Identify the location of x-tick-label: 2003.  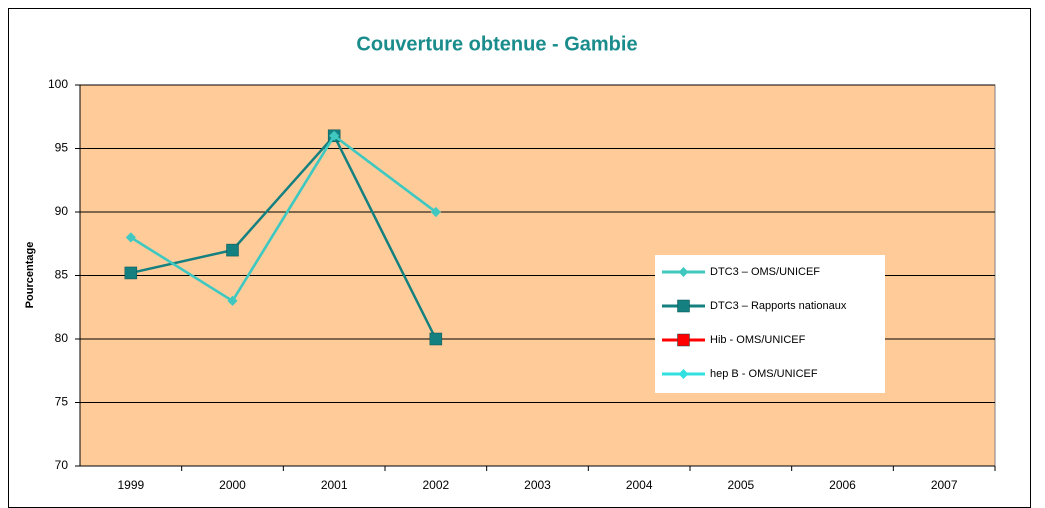
(537, 485).